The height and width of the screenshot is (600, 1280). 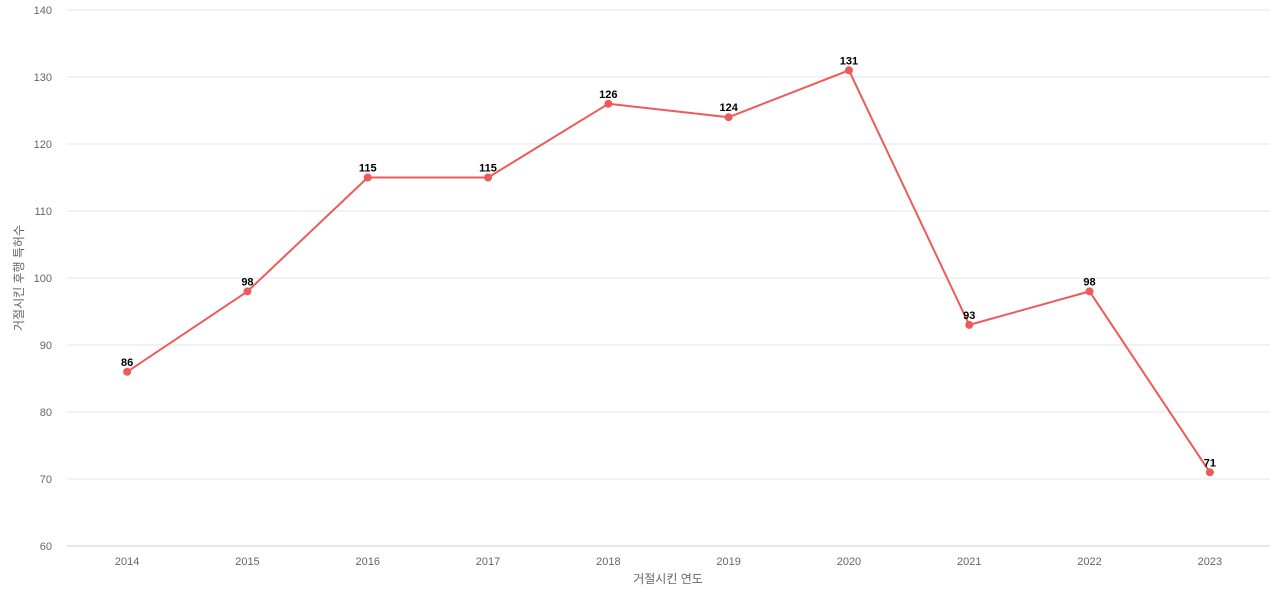 I want to click on data-label: 86, so click(x=127, y=363).